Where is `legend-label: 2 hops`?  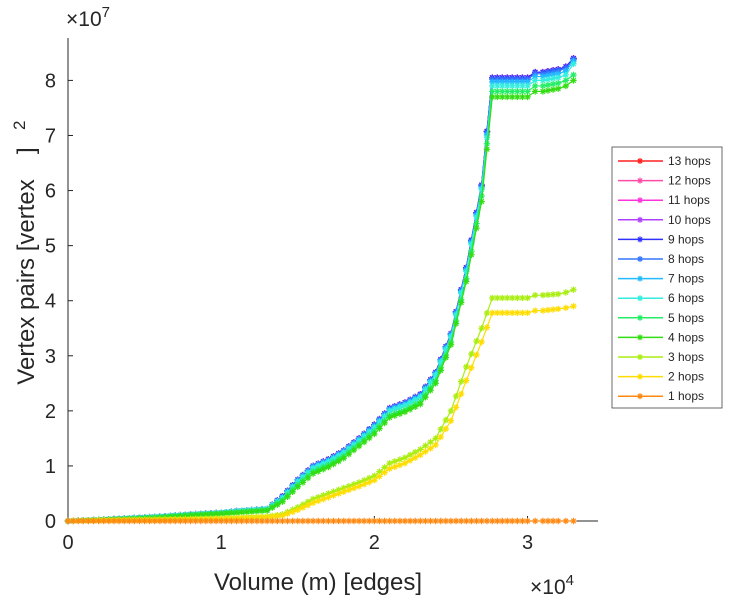
legend-label: 2 hops is located at coordinates (686, 377).